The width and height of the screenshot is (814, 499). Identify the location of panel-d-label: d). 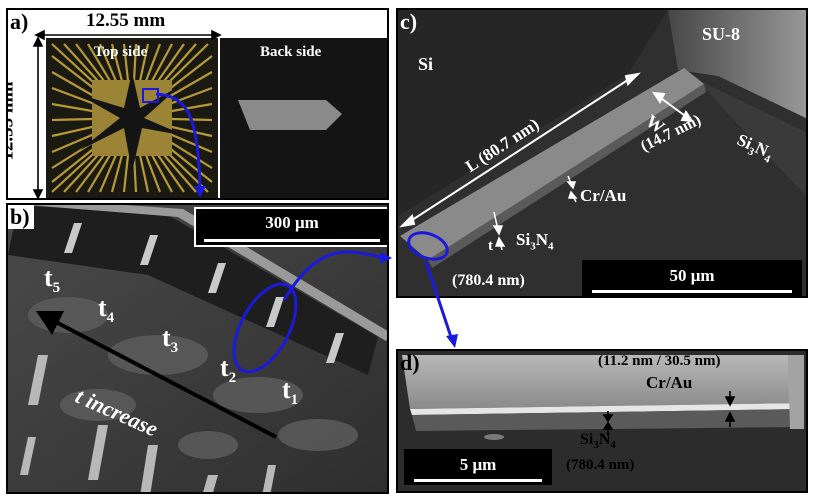
(410, 362).